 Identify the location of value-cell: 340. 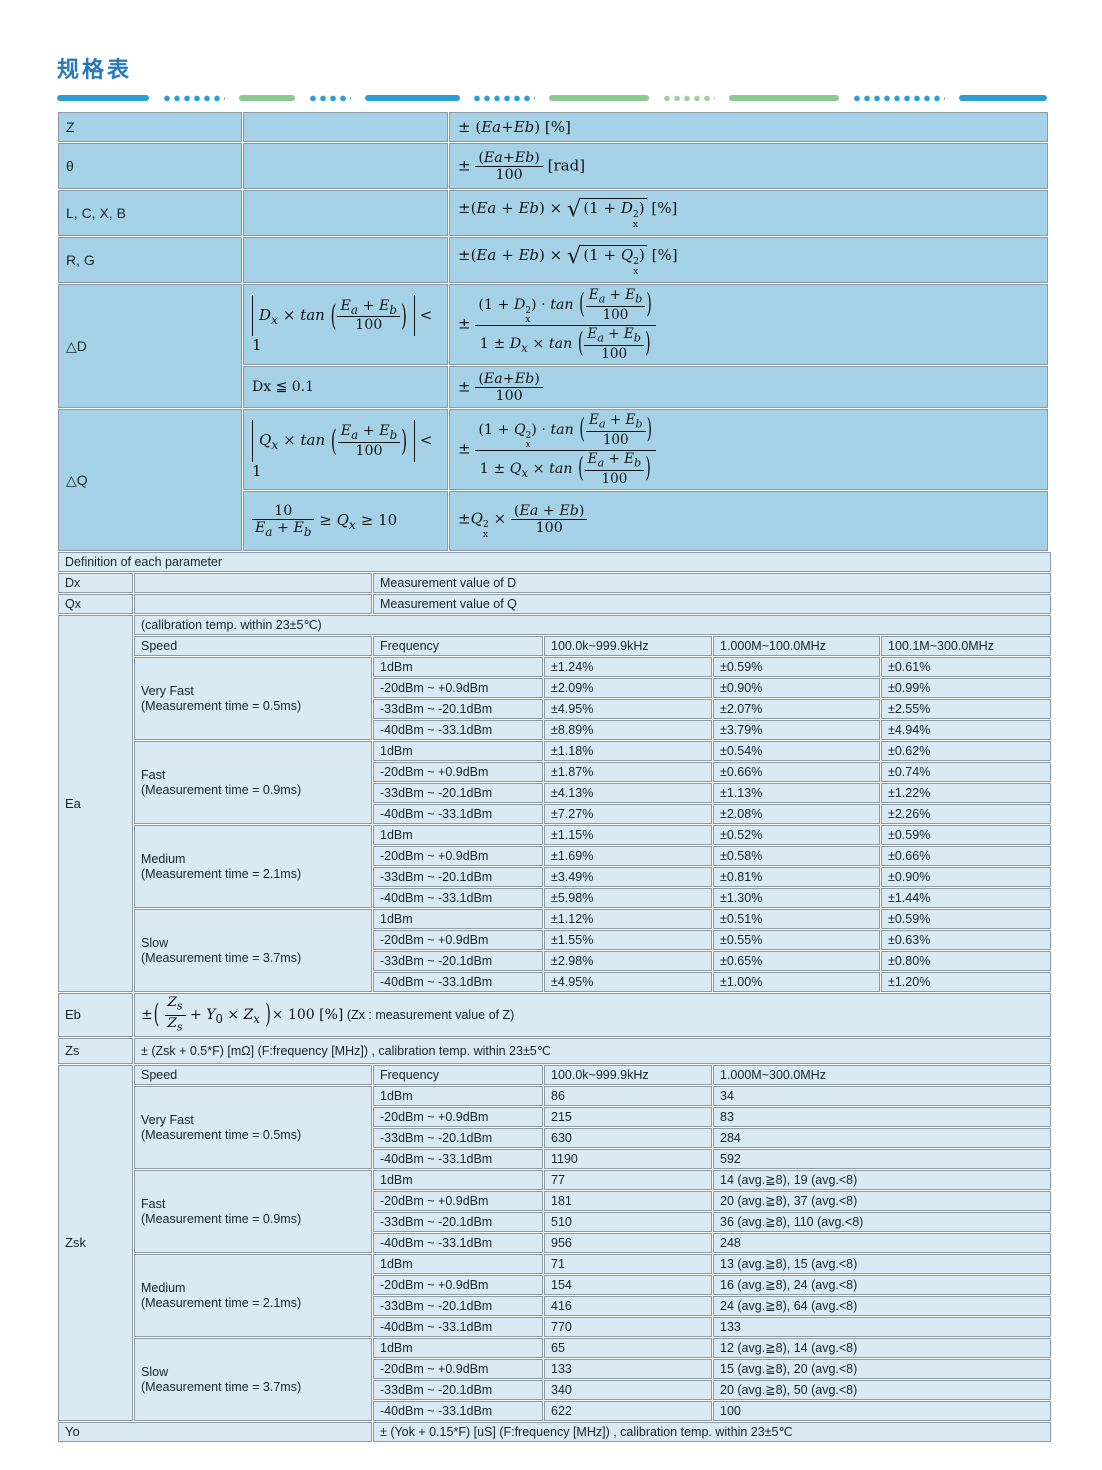
(628, 1390).